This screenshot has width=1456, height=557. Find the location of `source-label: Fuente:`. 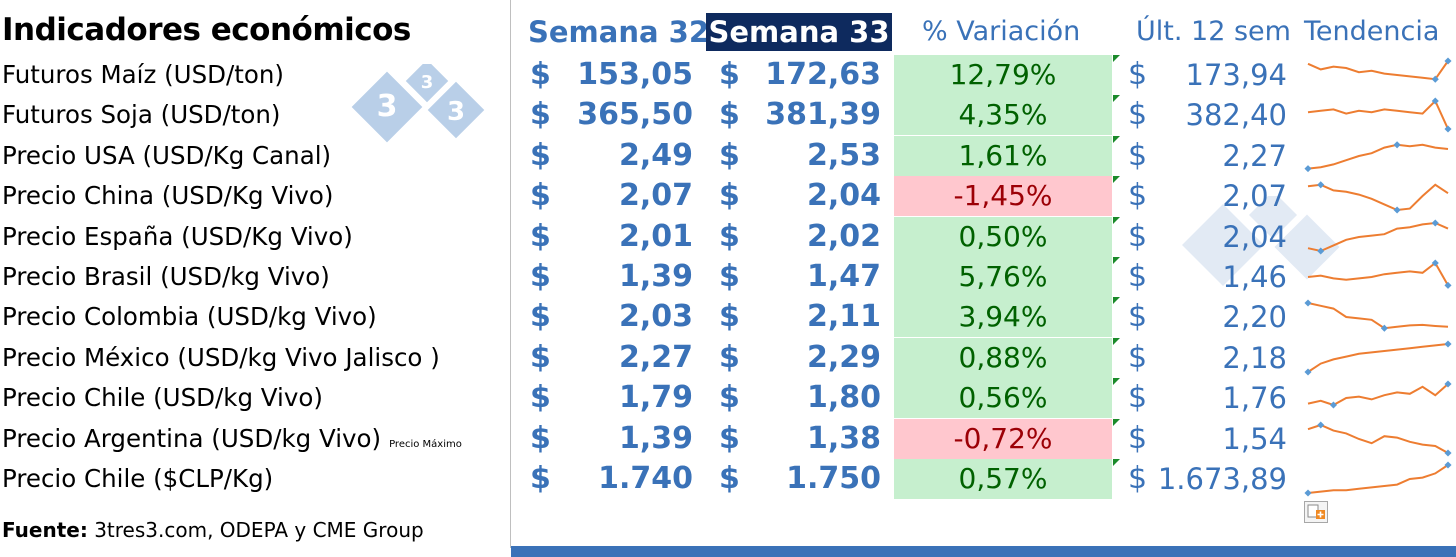

source-label: Fuente: is located at coordinates (45, 530).